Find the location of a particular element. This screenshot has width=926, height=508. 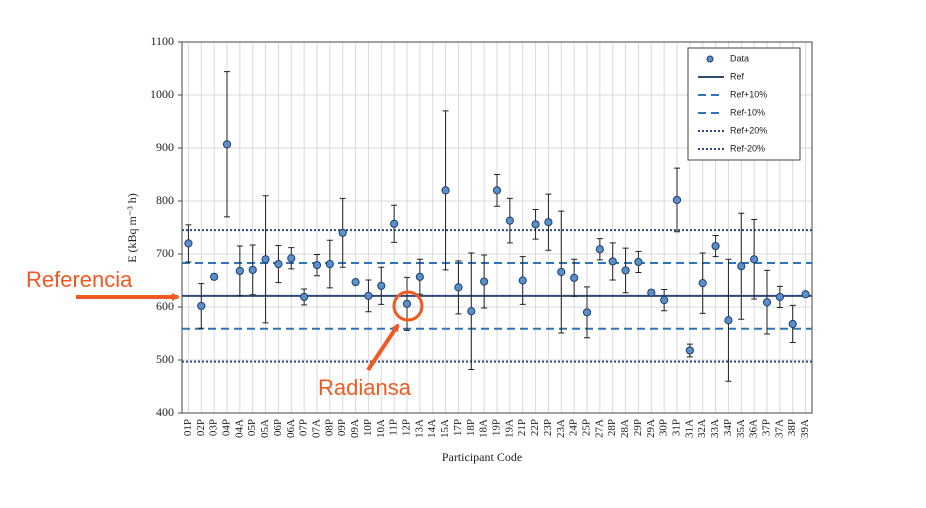

x-tick-label: 32A is located at coordinates (702, 428).